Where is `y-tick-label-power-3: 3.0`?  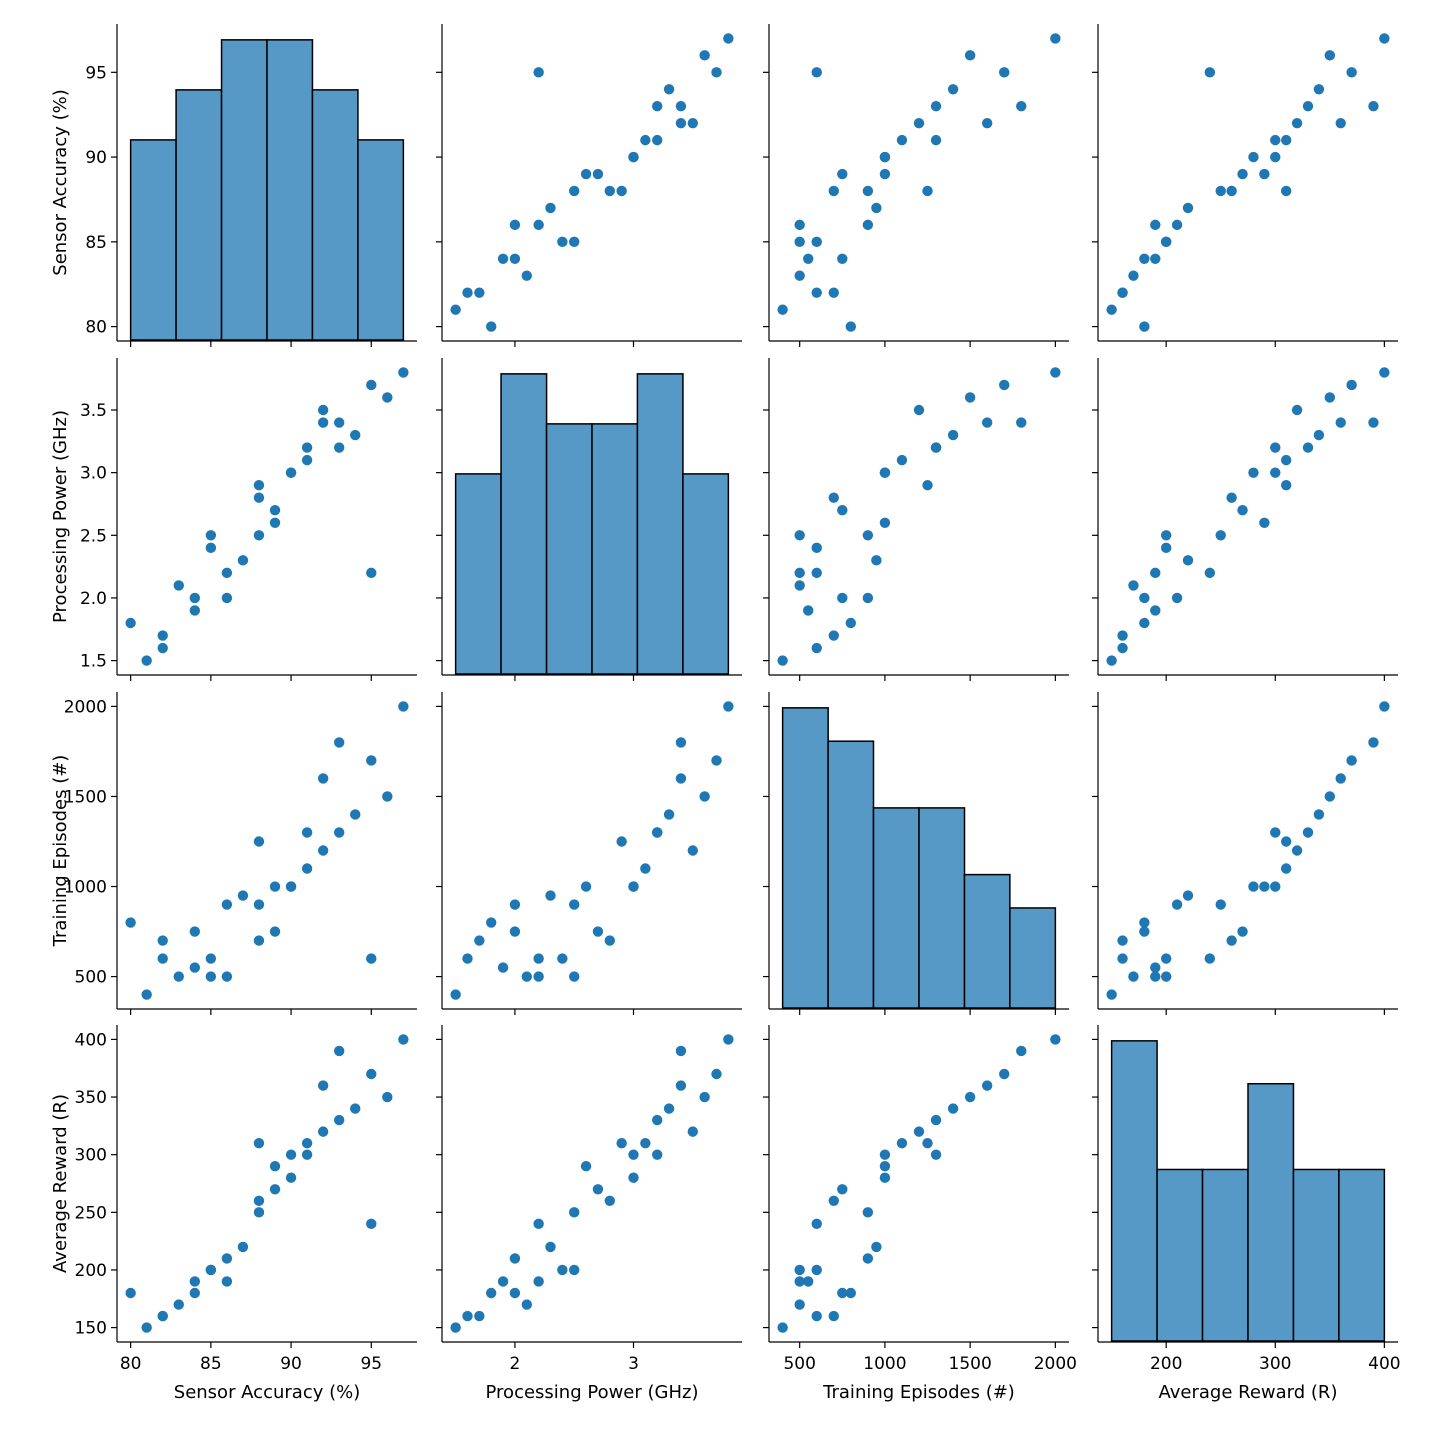
y-tick-label-power-3: 3.0 is located at coordinates (93, 474).